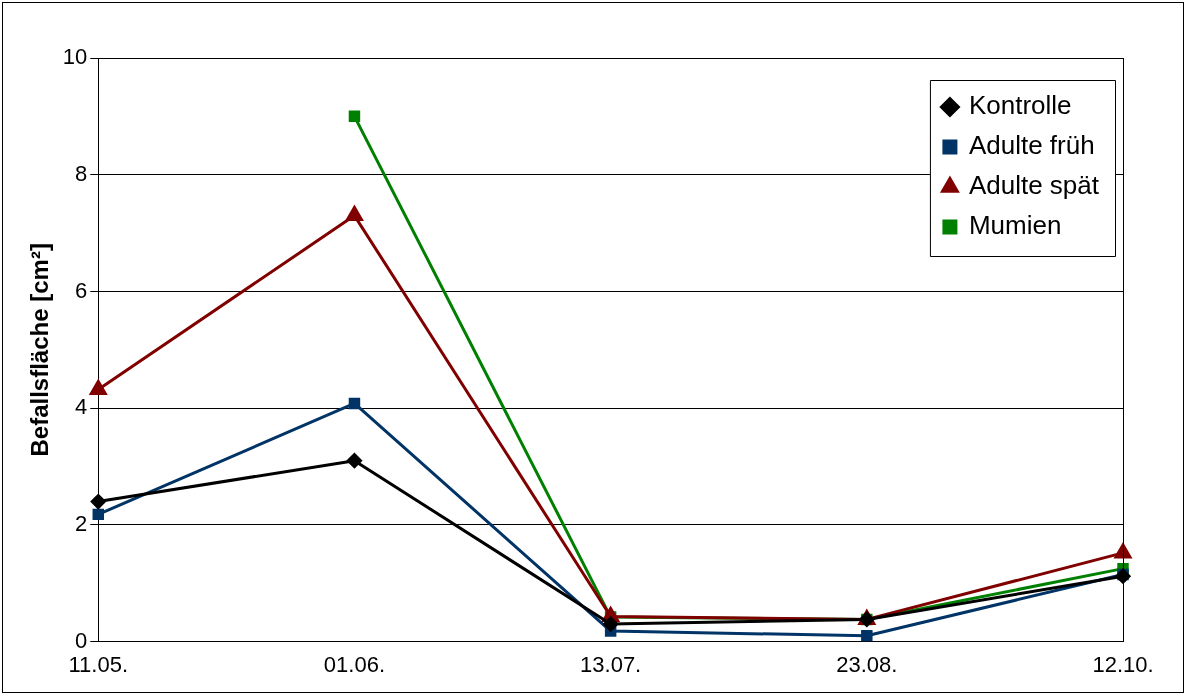 Image resolution: width=1186 pixels, height=695 pixels. I want to click on legend-label: Adulte spät, so click(1034, 185).